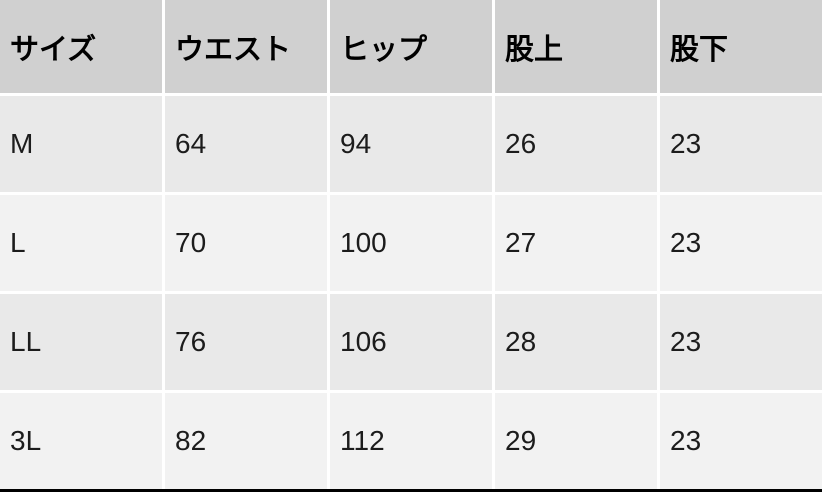 This screenshot has width=822, height=492. Describe the element at coordinates (576, 46) in the screenshot. I see `column-header-rise: 股上` at that location.